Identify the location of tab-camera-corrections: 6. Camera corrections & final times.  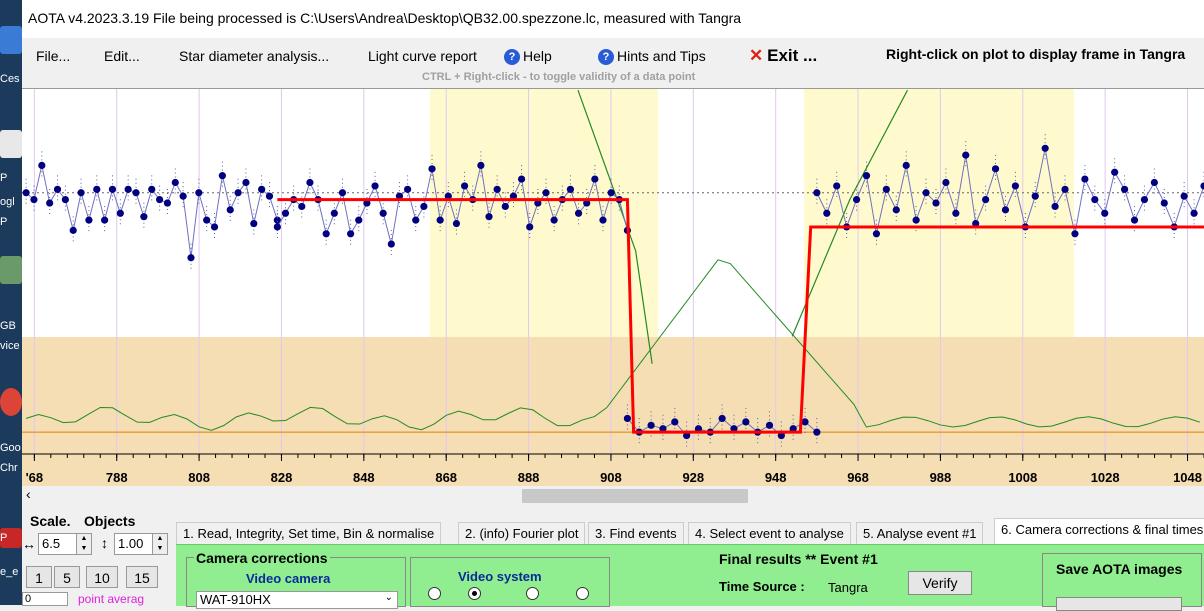
(1099, 531).